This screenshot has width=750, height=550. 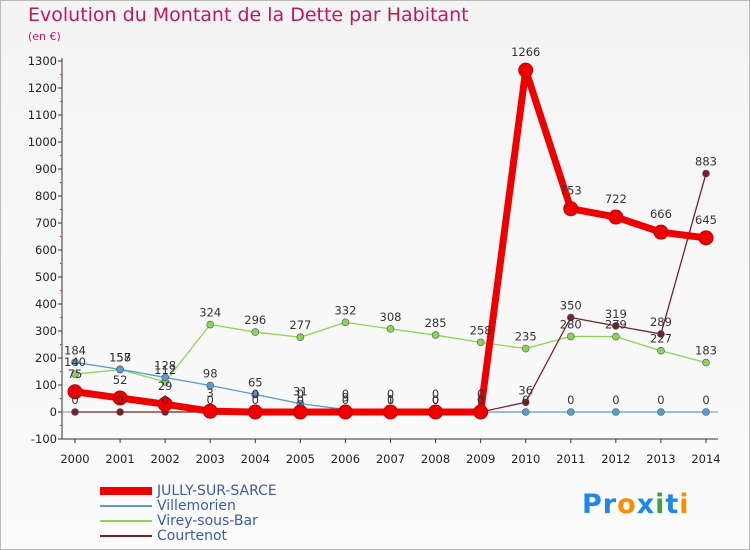 What do you see at coordinates (571, 306) in the screenshot?
I see `data-label: 350` at bounding box center [571, 306].